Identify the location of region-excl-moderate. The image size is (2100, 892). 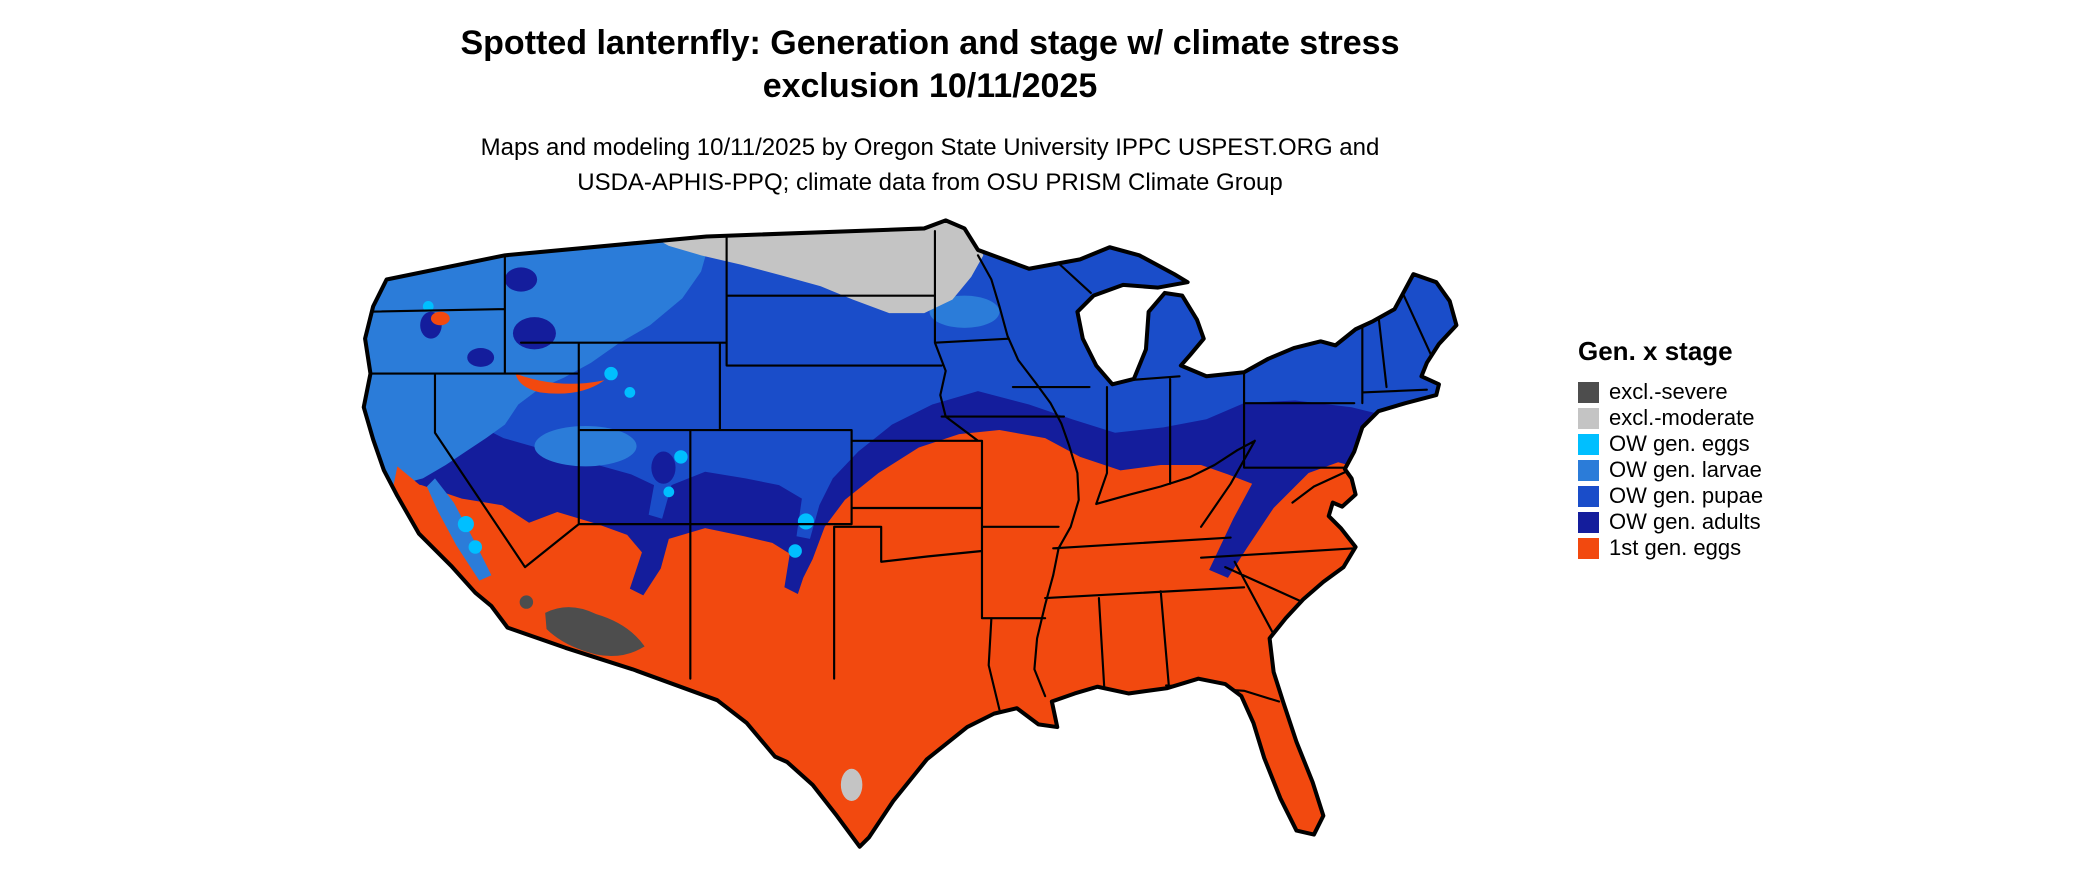
(815, 510).